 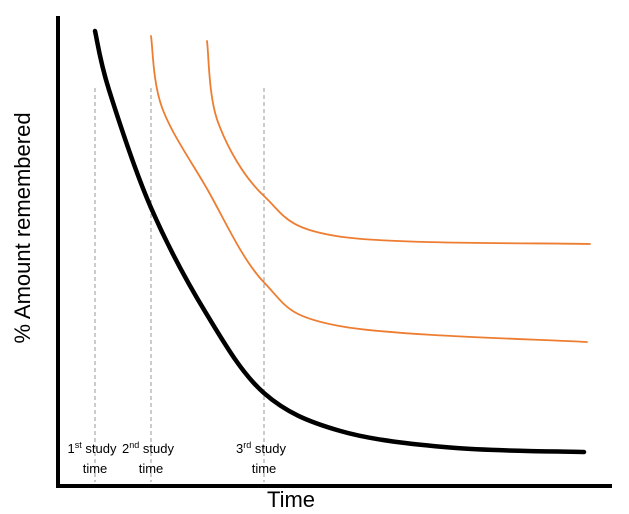 What do you see at coordinates (148, 458) in the screenshot?
I see `study-time-label-2: 2nd study time` at bounding box center [148, 458].